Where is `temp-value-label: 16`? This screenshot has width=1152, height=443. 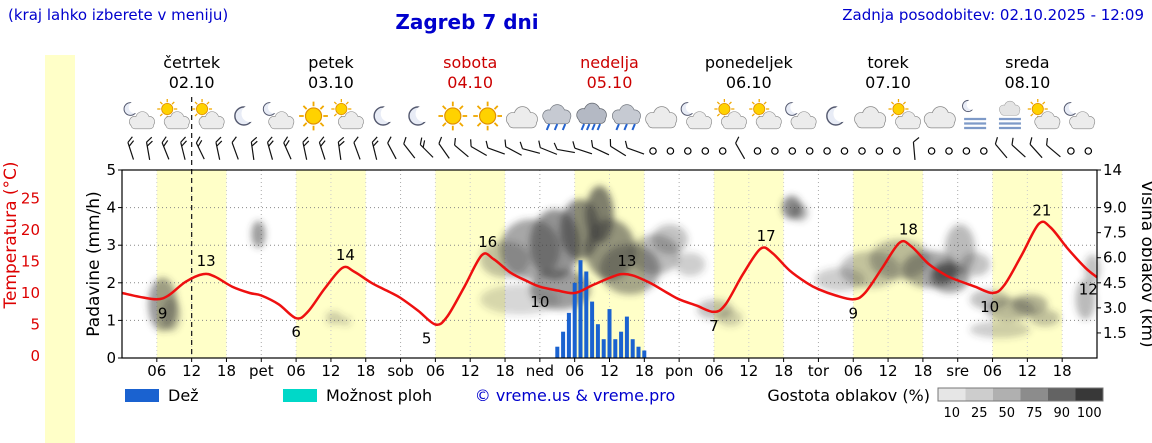 temp-value-label: 16 is located at coordinates (487, 242).